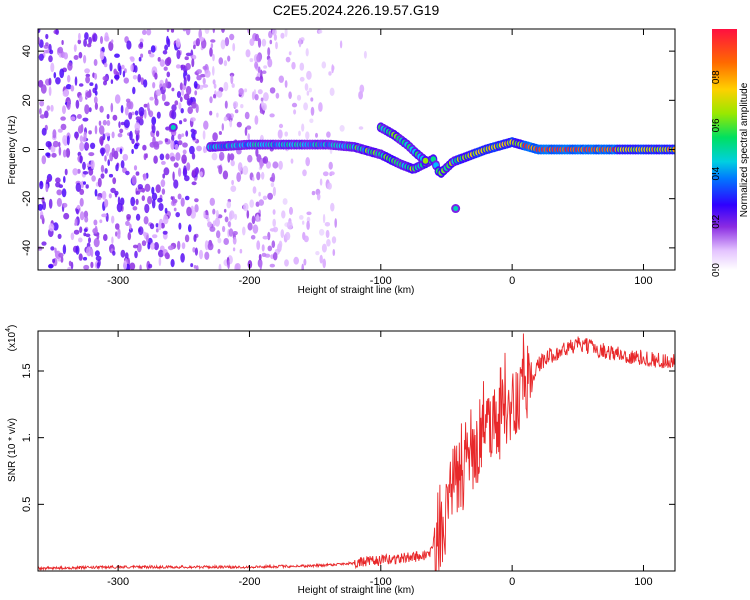 The image size is (750, 600). I want to click on colorbar-tick-label: 0.6, so click(716, 125).